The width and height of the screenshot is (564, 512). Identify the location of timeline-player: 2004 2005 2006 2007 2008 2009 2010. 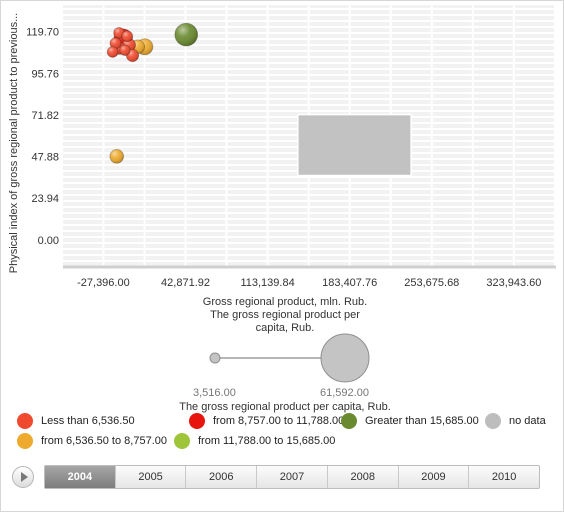
(276, 477).